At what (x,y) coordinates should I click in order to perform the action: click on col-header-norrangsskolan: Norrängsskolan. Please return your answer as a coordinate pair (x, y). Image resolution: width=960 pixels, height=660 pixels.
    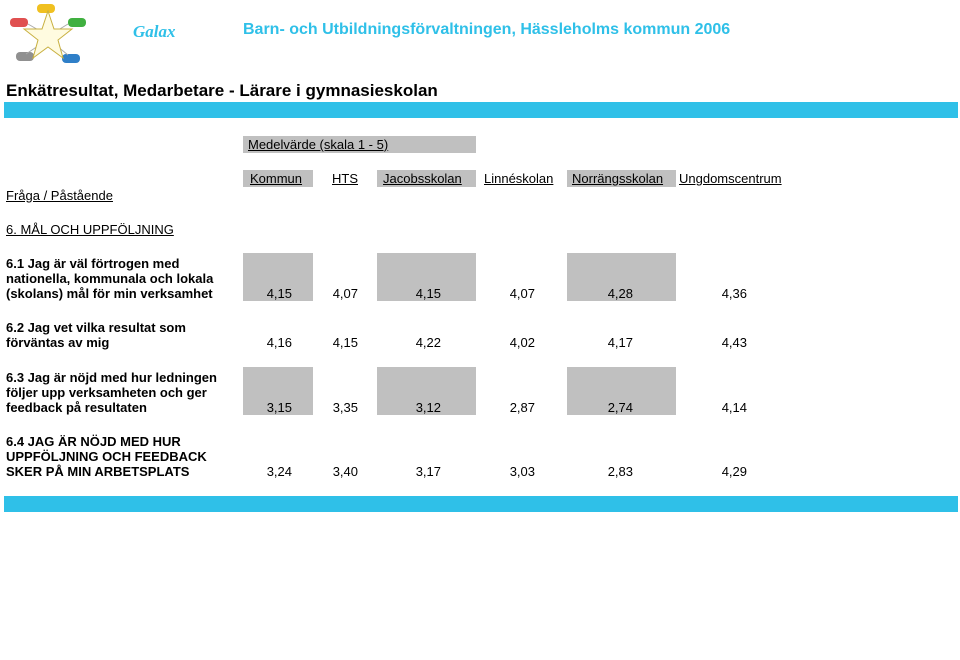
    Looking at the image, I should click on (618, 178).